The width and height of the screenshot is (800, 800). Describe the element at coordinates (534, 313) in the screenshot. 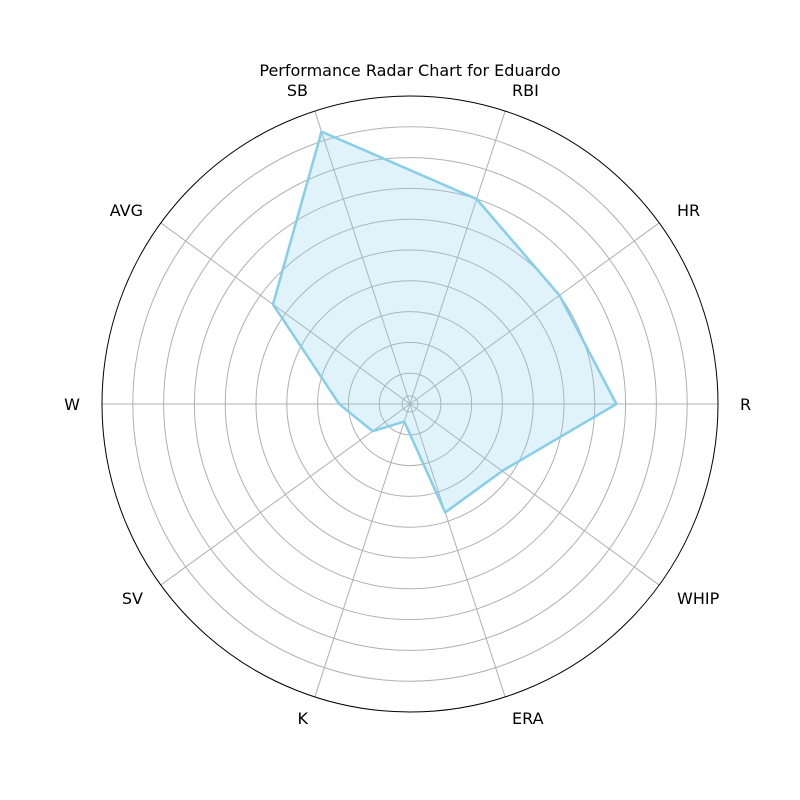

I see `grid-spoke-hr` at that location.